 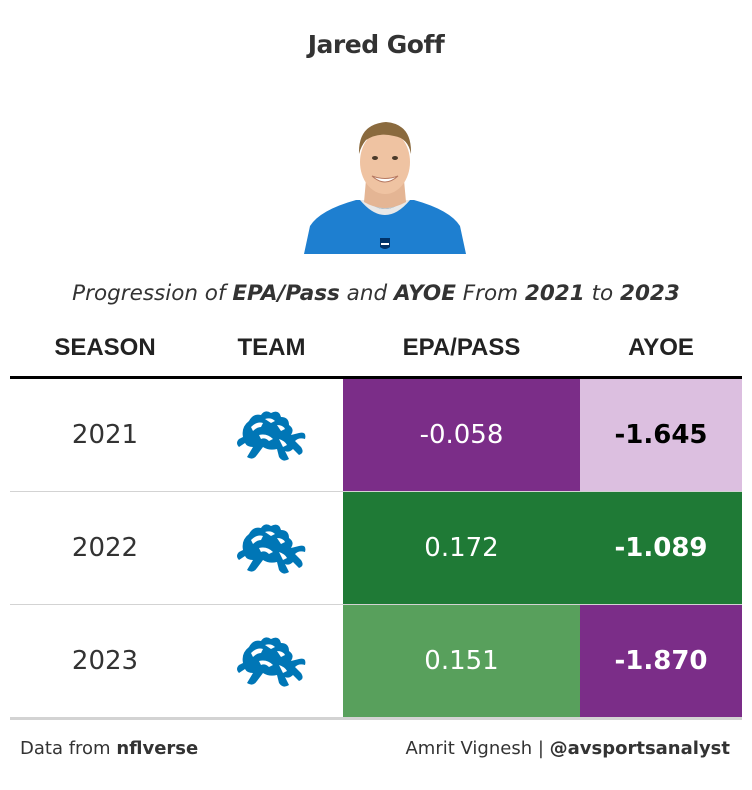 I want to click on epa-cell: 0.151, so click(x=461, y=661).